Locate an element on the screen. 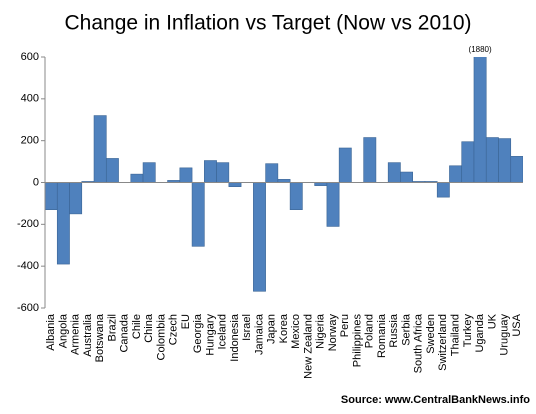 Image resolution: width=536 pixels, height=414 pixels. y-tick-label: -600 is located at coordinates (28, 308).